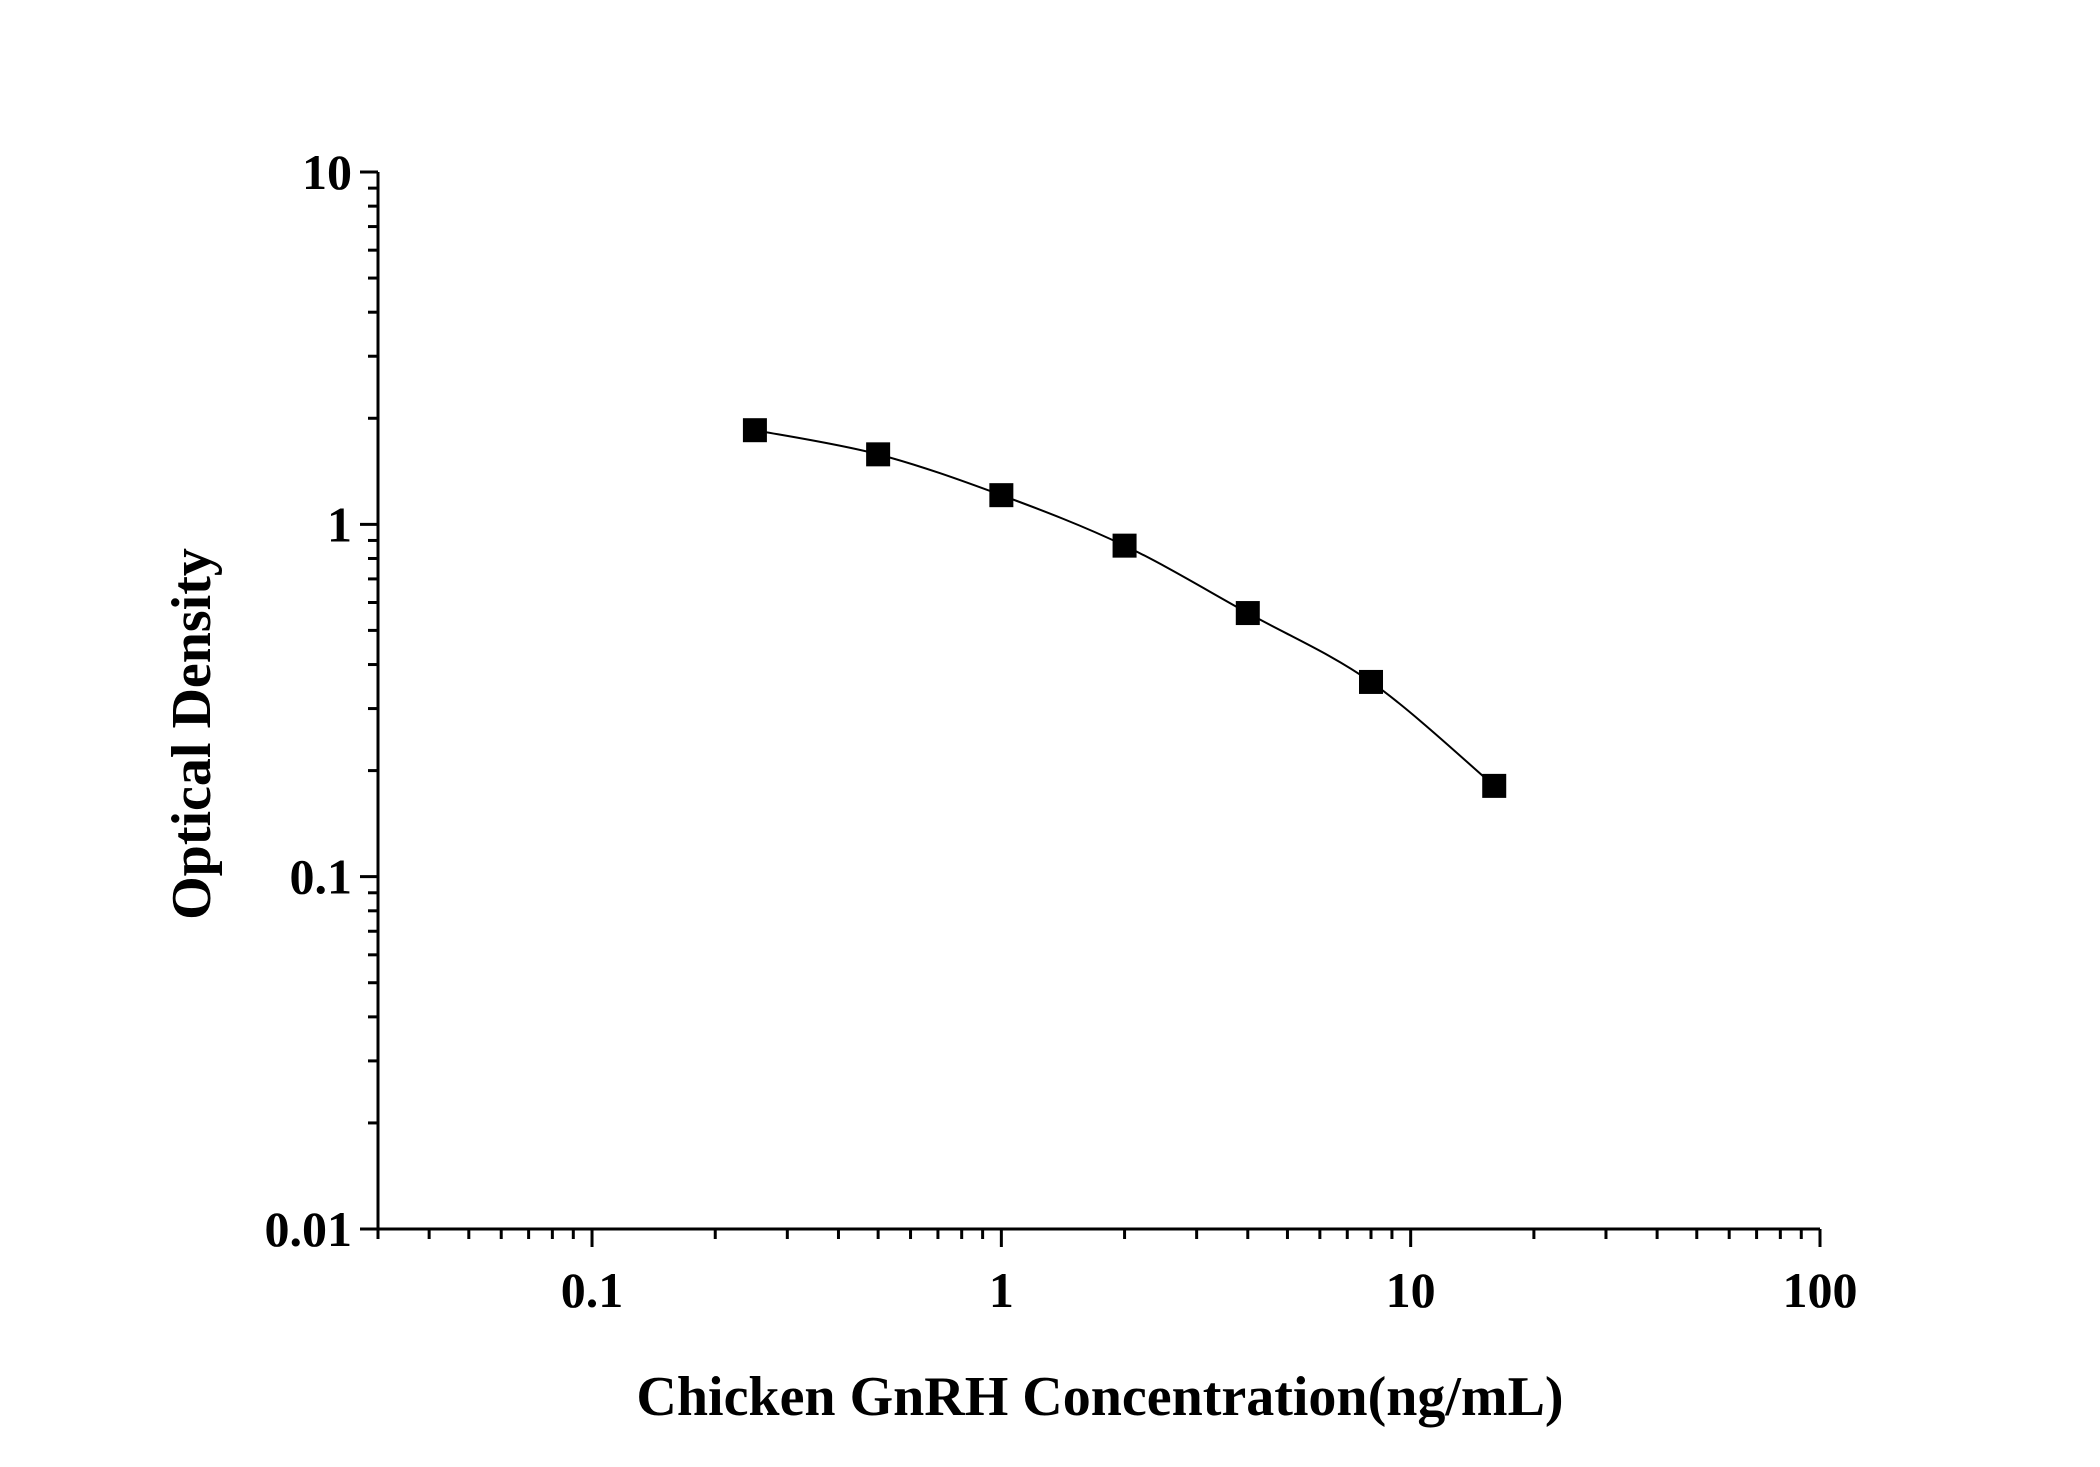 Image resolution: width=2100 pixels, height=1467 pixels. What do you see at coordinates (321, 700) in the screenshot?
I see `y-axis-ticks: 0.01 0.1 1 10` at bounding box center [321, 700].